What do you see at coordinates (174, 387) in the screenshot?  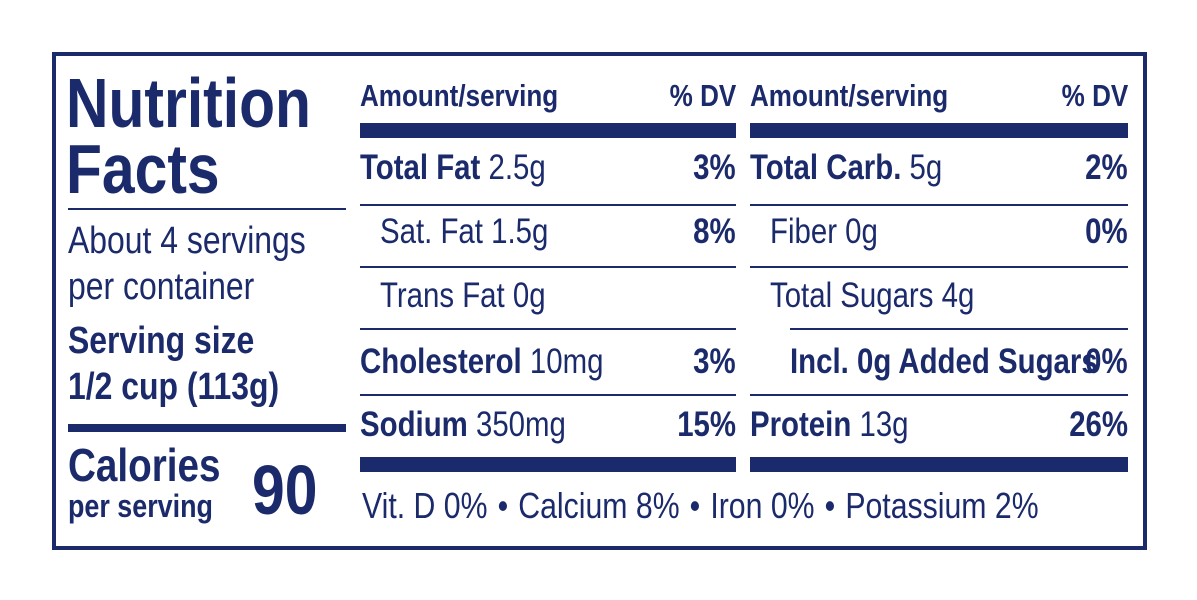 I see `serving-size: 1/2 cup (113g)` at bounding box center [174, 387].